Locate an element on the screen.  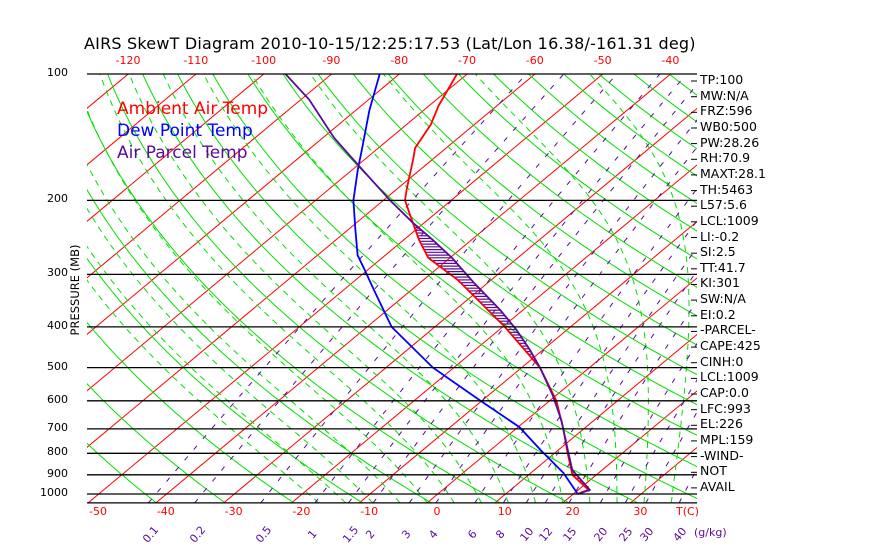
top-temp-tick-label: -50 is located at coordinates (602, 60).